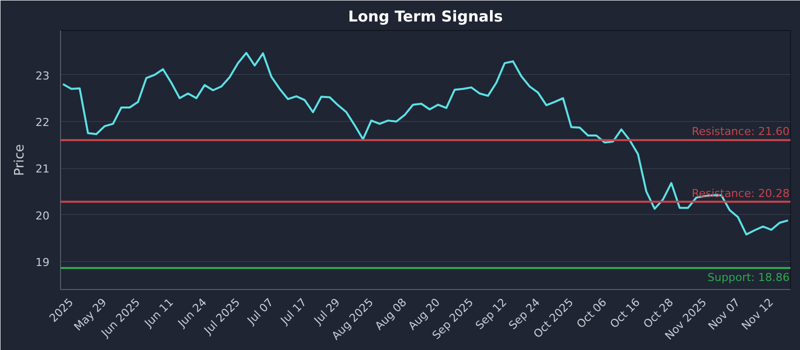 Image resolution: width=800 pixels, height=350 pixels. Describe the element at coordinates (43, 215) in the screenshot. I see `y-tick-label: 20` at that location.